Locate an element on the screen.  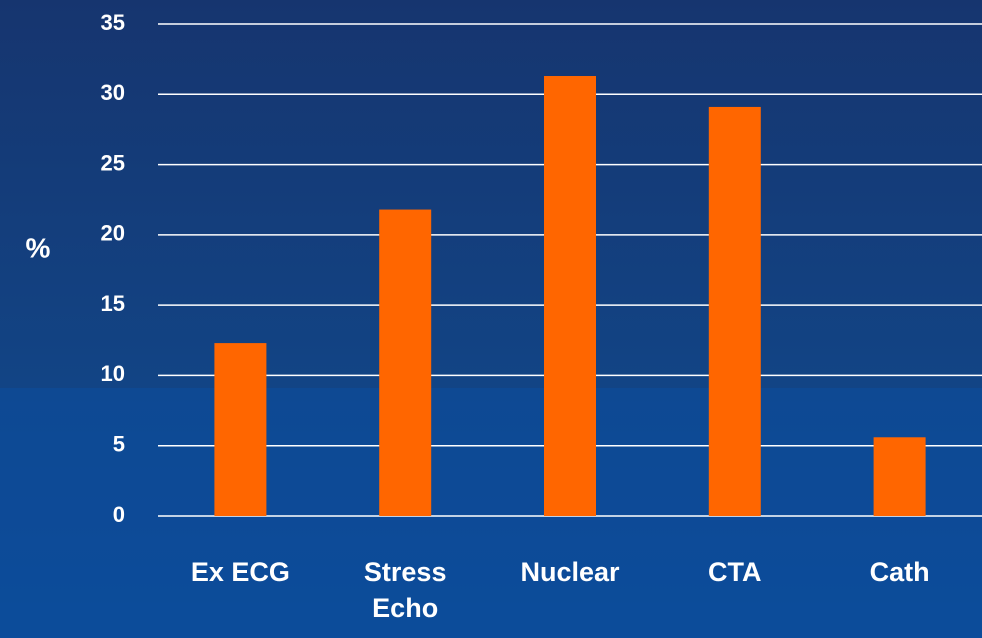
y-tick-label: 15 is located at coordinates (113, 303).